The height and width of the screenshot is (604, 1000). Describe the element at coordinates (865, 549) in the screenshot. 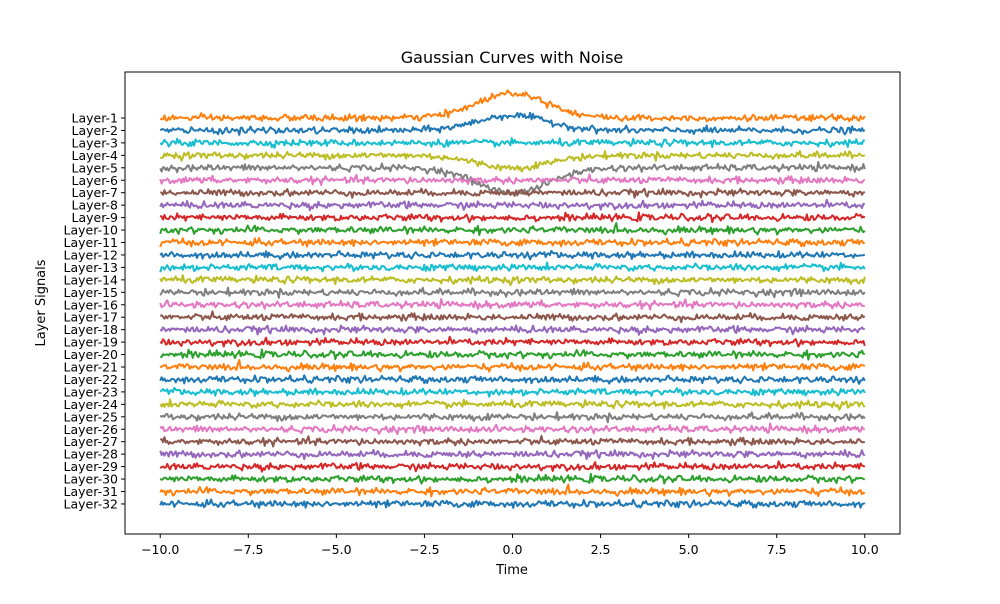

I see `x-tick-label: 10.0` at that location.